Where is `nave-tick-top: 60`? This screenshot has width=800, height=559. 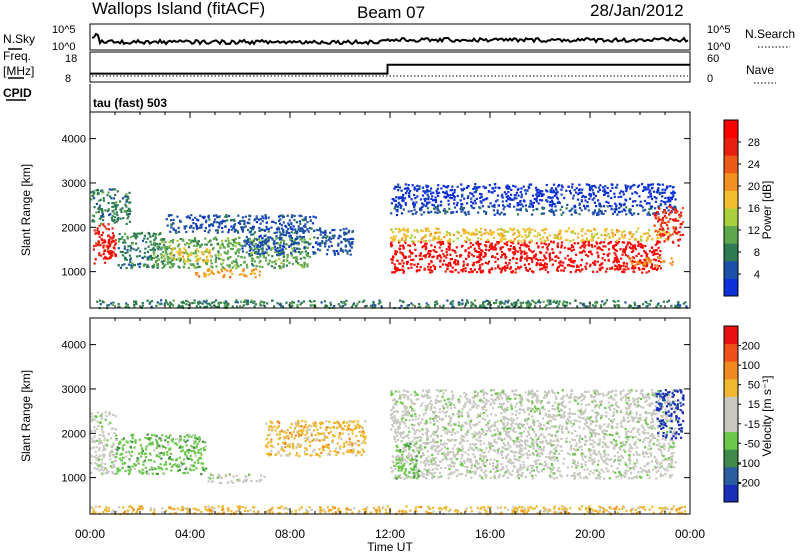 nave-tick-top: 60 is located at coordinates (713, 59).